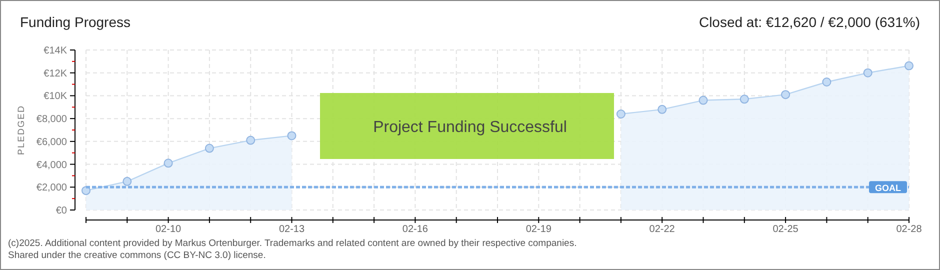  I want to click on banner: Project Funding Successful, so click(467, 126).